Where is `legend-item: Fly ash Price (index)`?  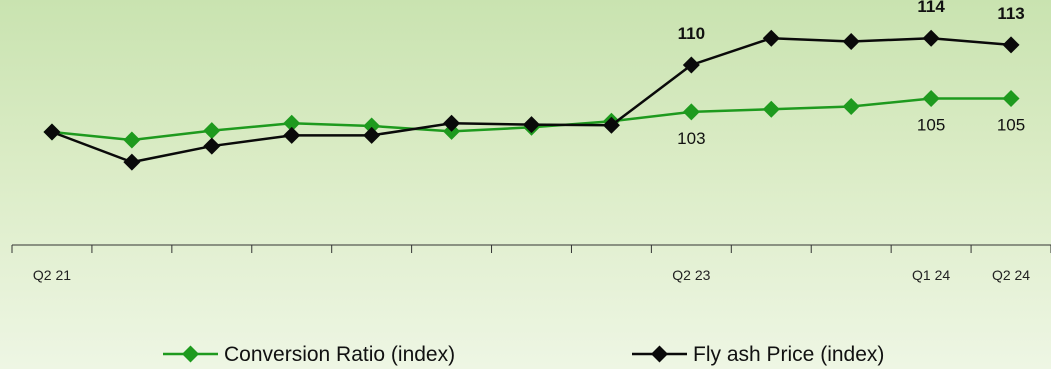 legend-item: Fly ash Price (index) is located at coordinates (758, 354).